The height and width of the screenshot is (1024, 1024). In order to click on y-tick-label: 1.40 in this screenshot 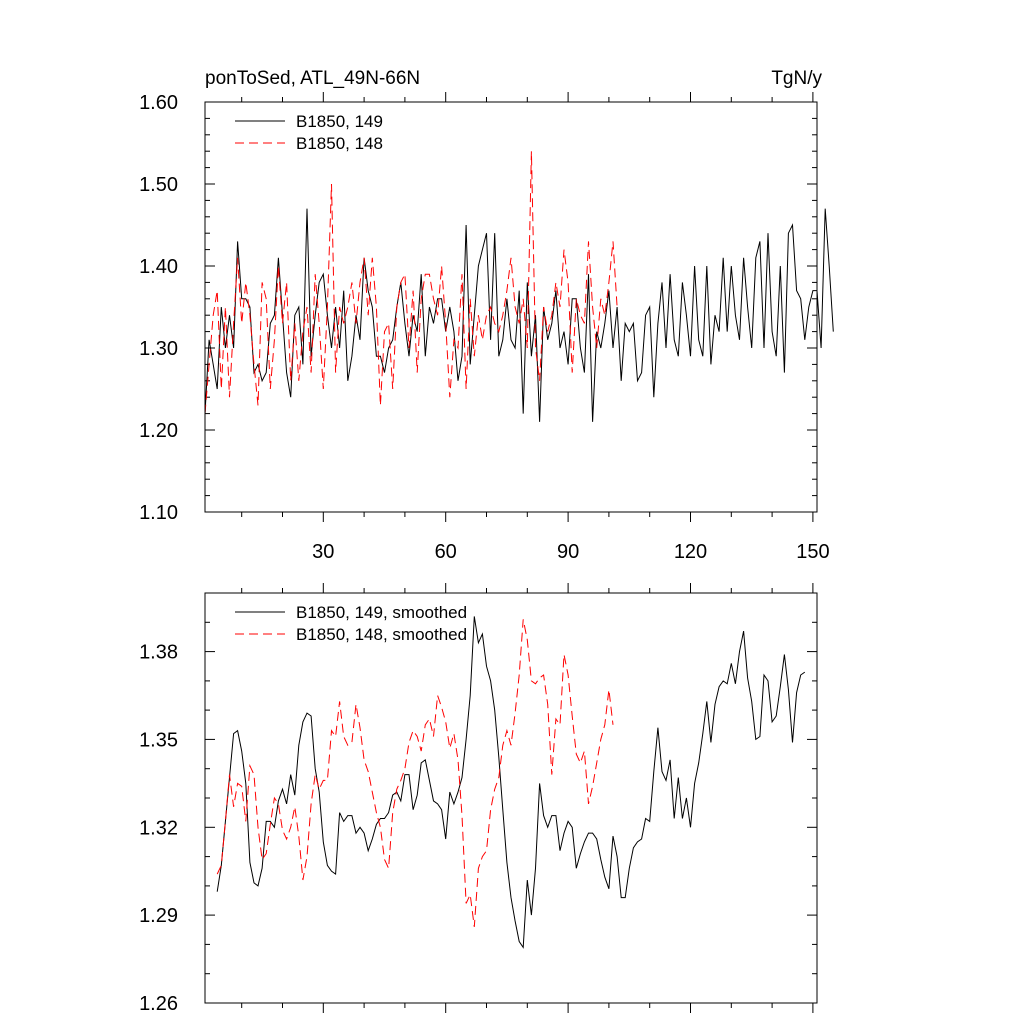, I will do `click(158, 267)`.